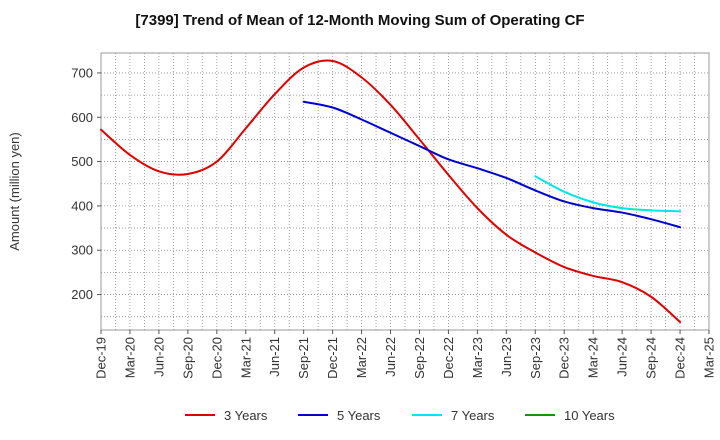  What do you see at coordinates (622, 357) in the screenshot?
I see `x-tick-label: Jun-24` at bounding box center [622, 357].